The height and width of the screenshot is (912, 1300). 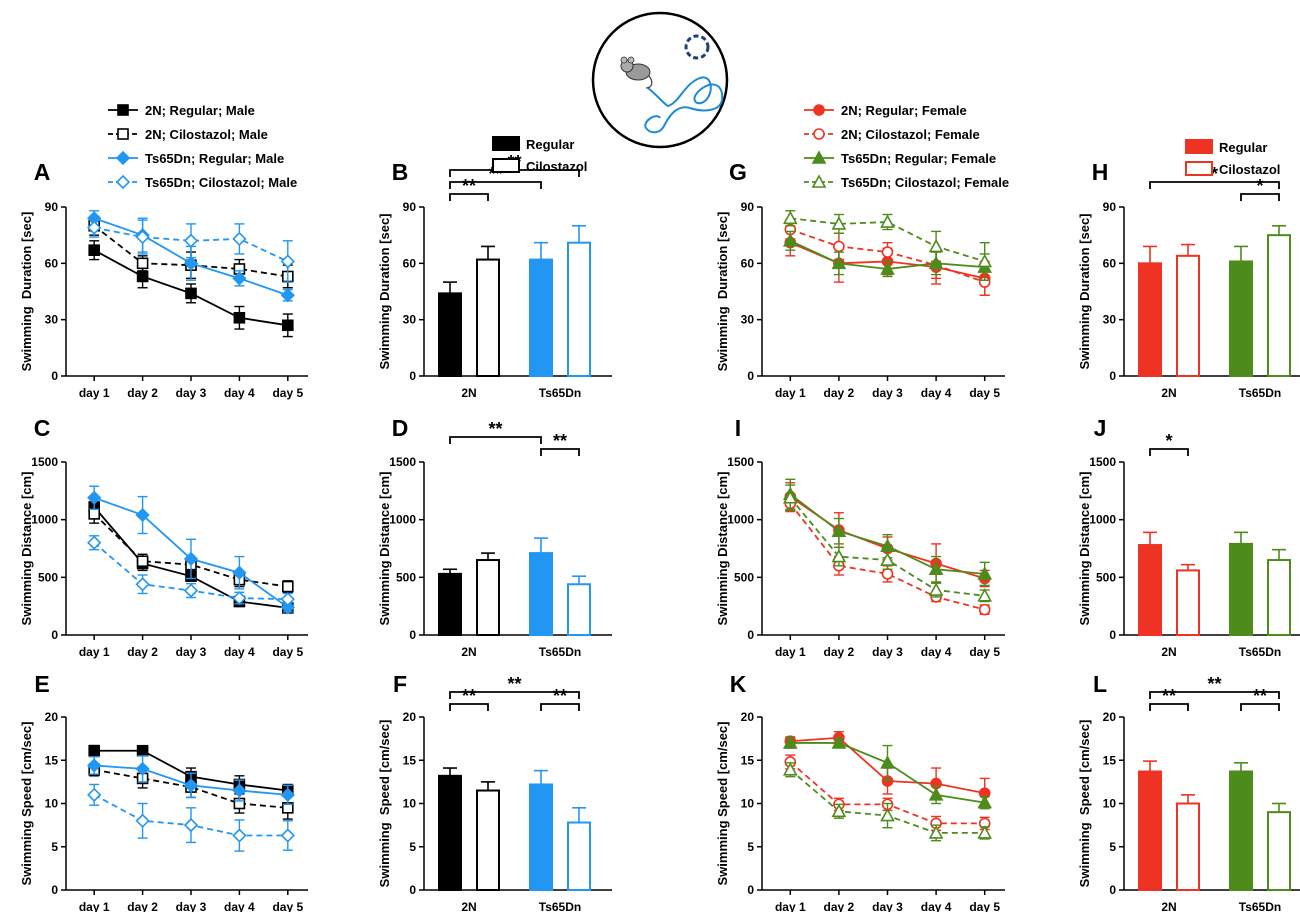 What do you see at coordinates (42, 428) in the screenshot?
I see `panel-letter: C` at bounding box center [42, 428].